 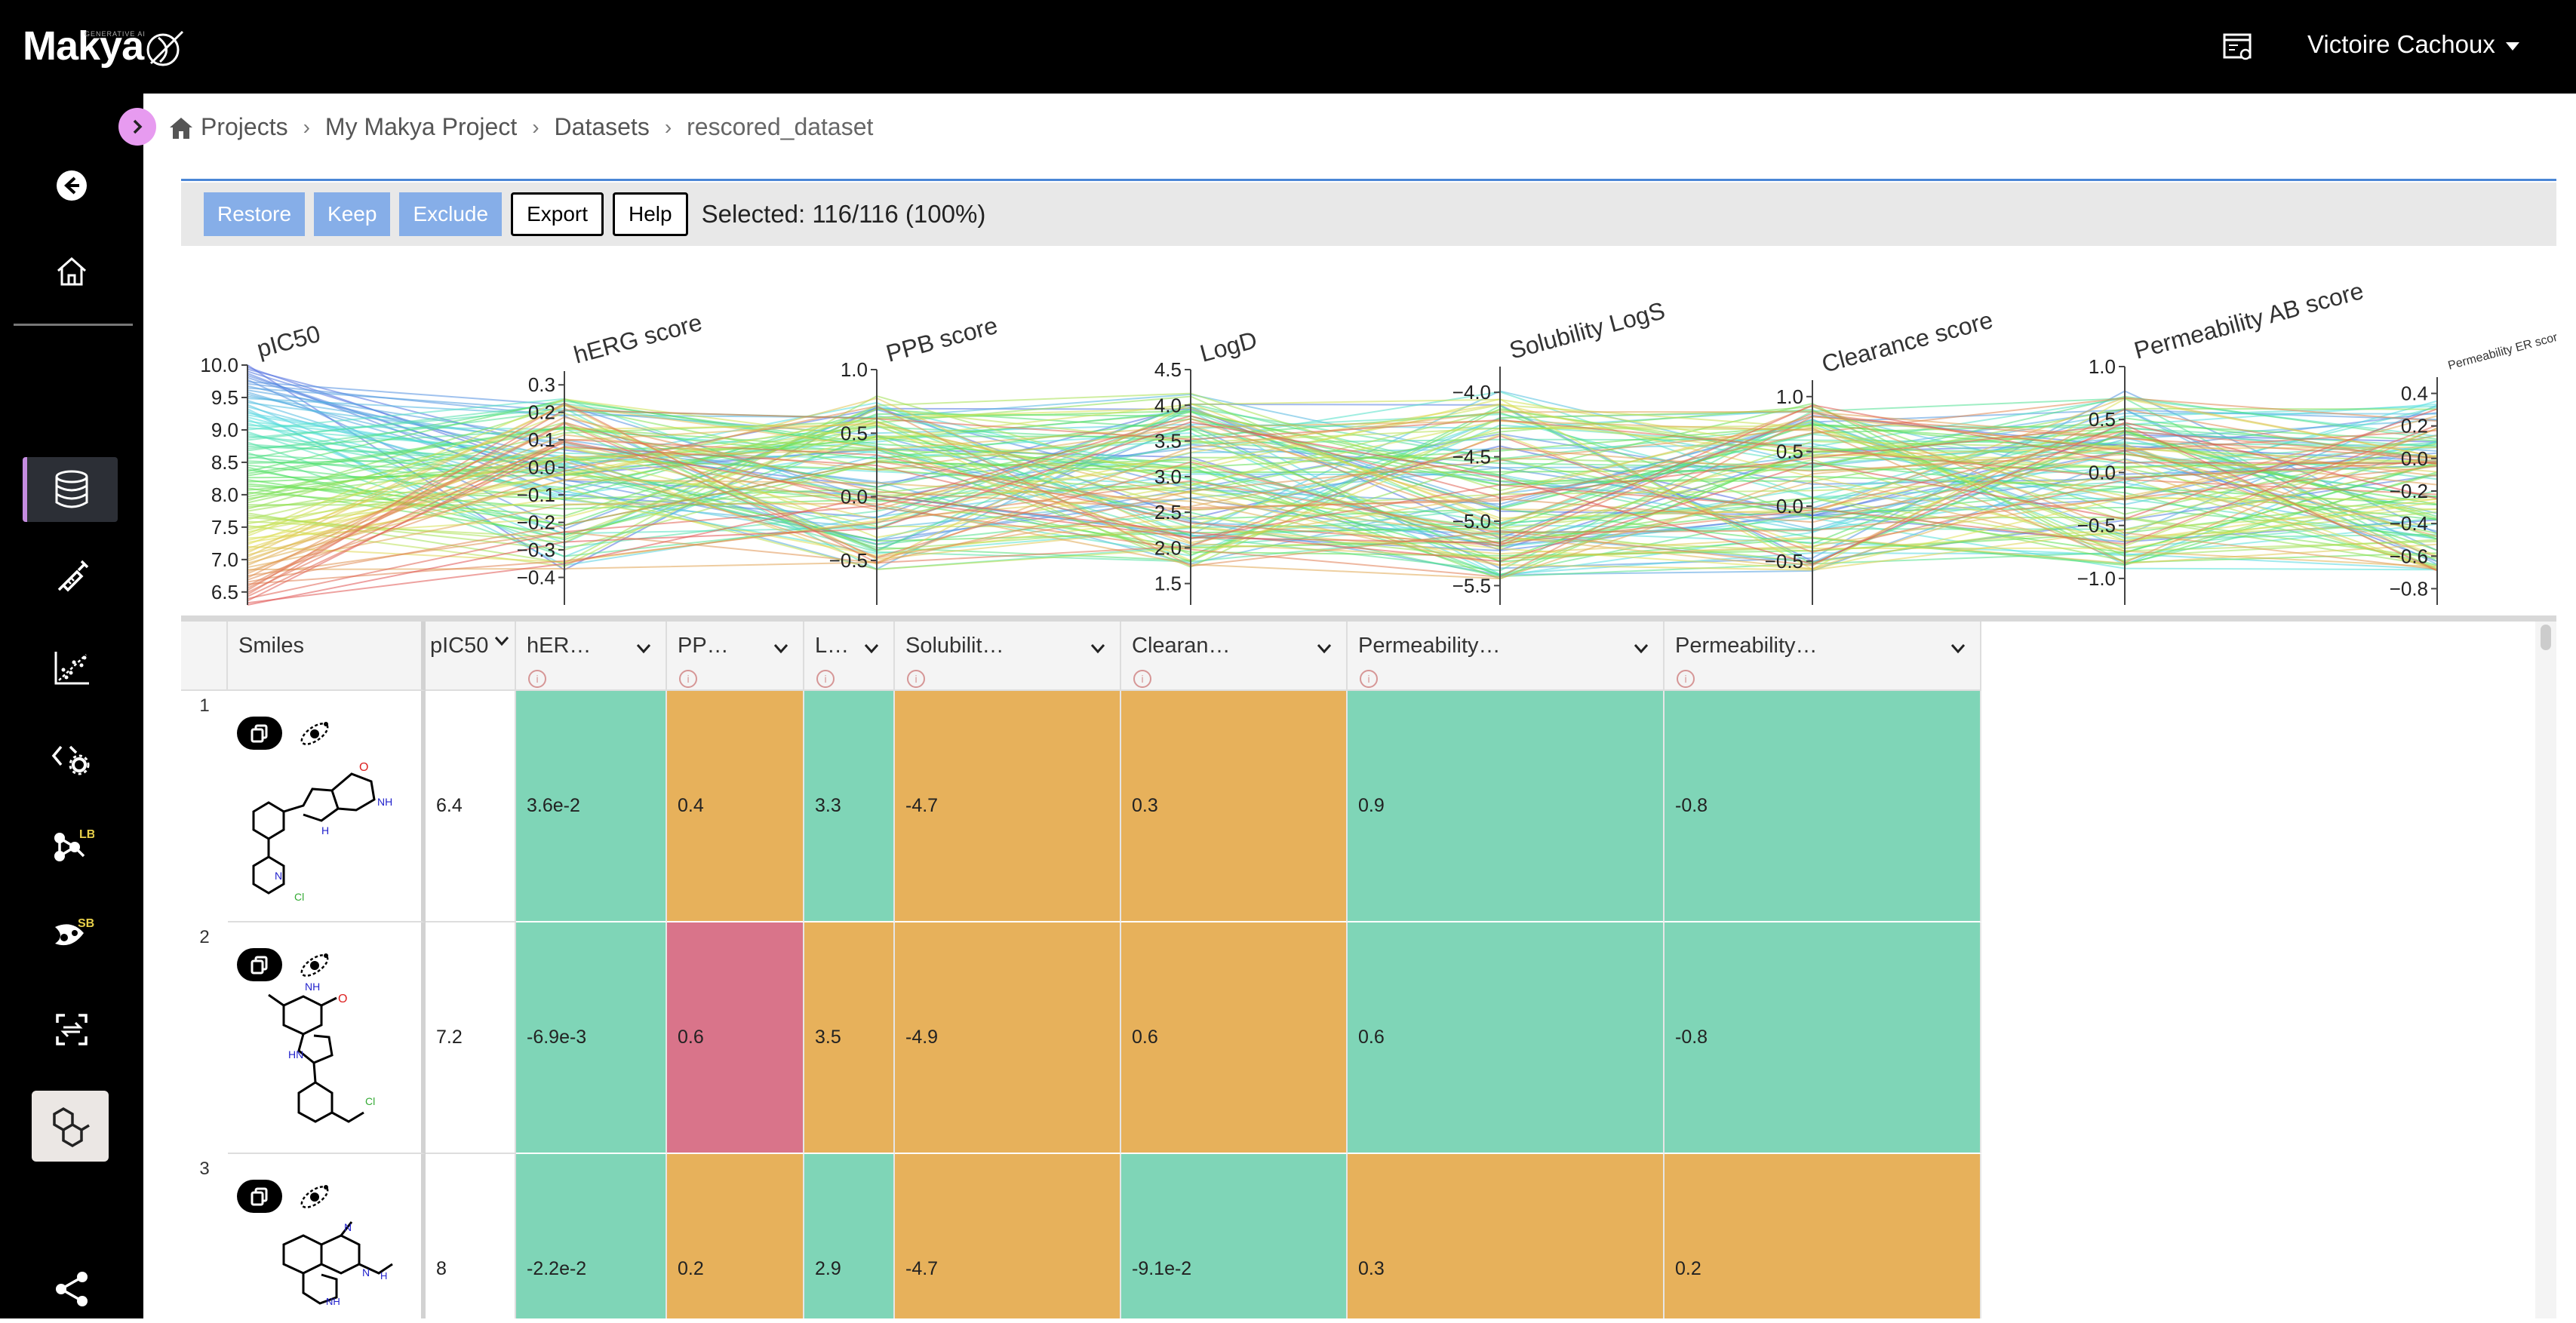 What do you see at coordinates (244, 126) in the screenshot?
I see `breadcrumb-projects: Projects` at bounding box center [244, 126].